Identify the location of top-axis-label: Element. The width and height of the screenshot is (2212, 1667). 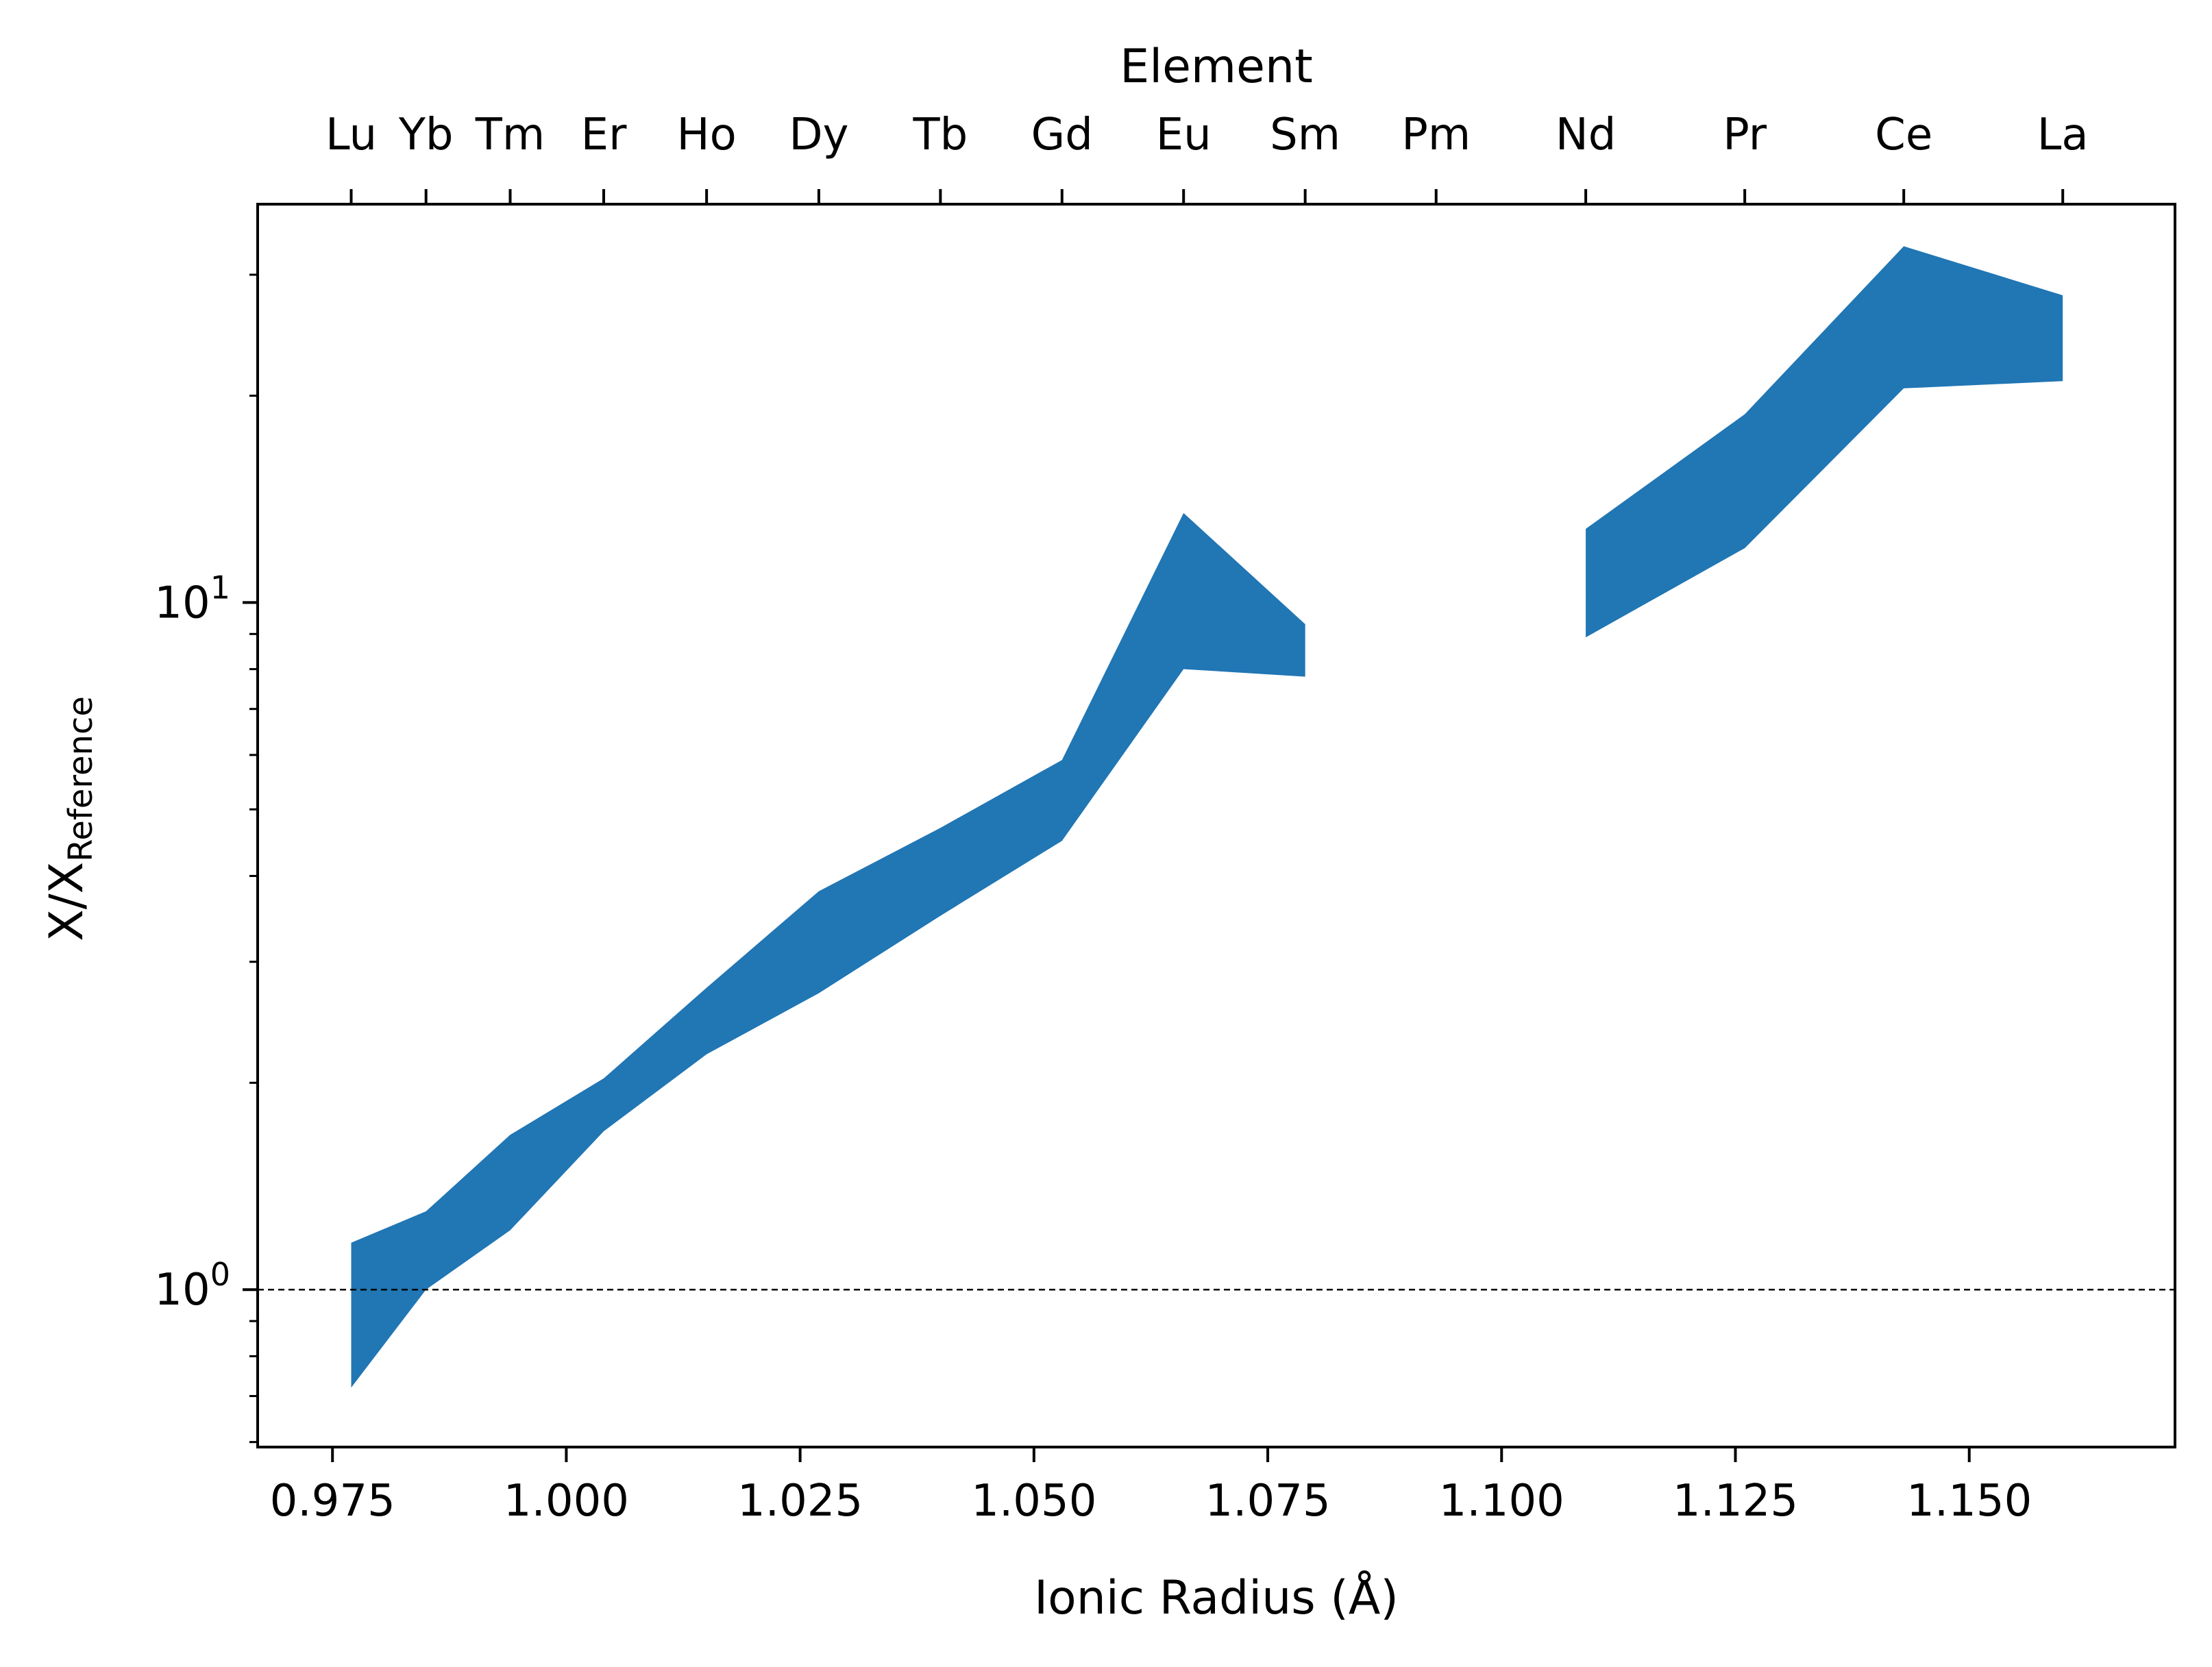
(1216, 67).